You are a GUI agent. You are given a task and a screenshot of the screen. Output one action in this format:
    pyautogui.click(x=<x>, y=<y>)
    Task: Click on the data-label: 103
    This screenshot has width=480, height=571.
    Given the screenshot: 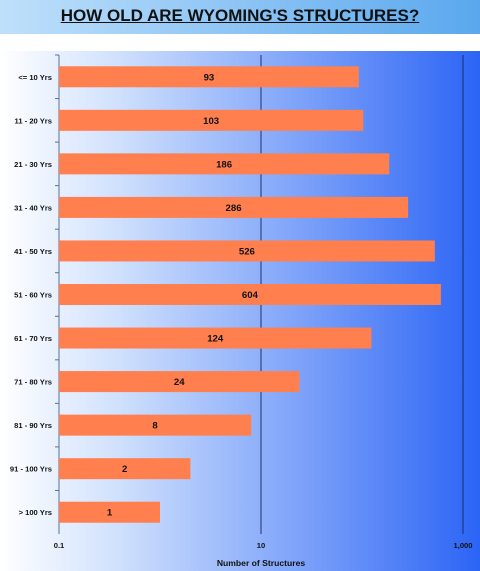 What is the action you would take?
    pyautogui.click(x=211, y=121)
    